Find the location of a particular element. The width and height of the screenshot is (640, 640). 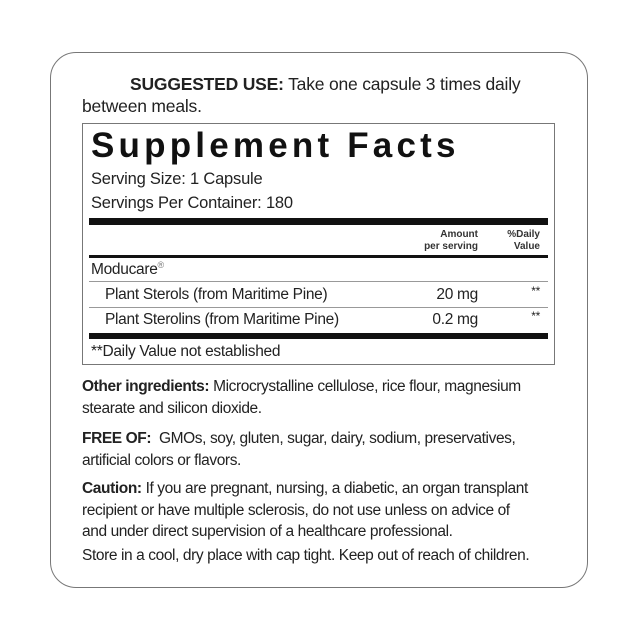

group-name: Moducare® is located at coordinates (127, 269).